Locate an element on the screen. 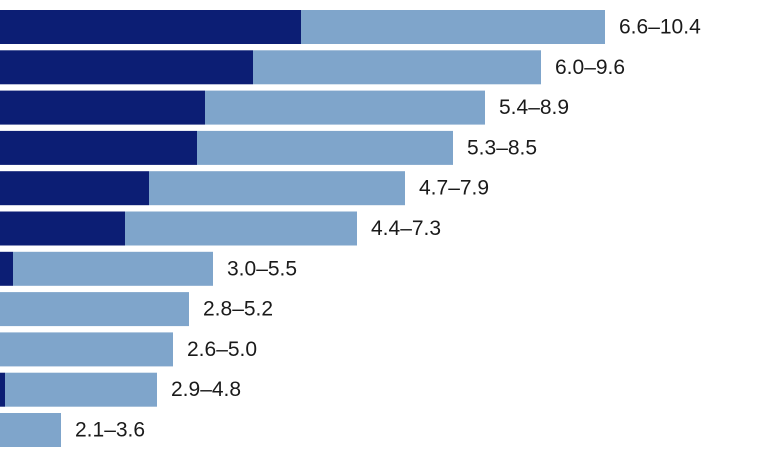  value-label: 5.4–8.9 is located at coordinates (534, 107).